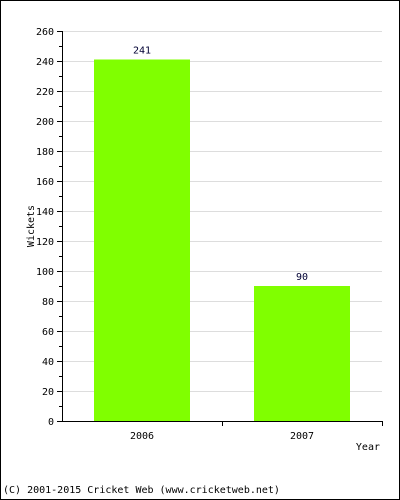 This screenshot has width=400, height=500. What do you see at coordinates (45, 32) in the screenshot?
I see `y-tick-label: 260` at bounding box center [45, 32].